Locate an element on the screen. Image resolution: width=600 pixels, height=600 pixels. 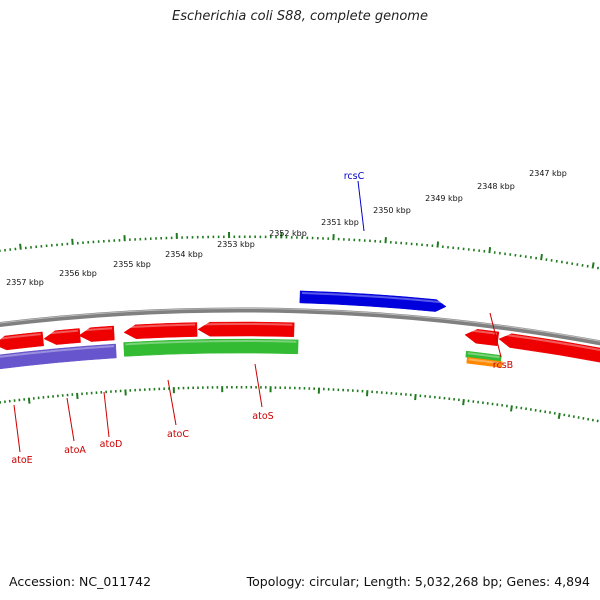
gene-leader-atoA is located at coordinates (70, 419).